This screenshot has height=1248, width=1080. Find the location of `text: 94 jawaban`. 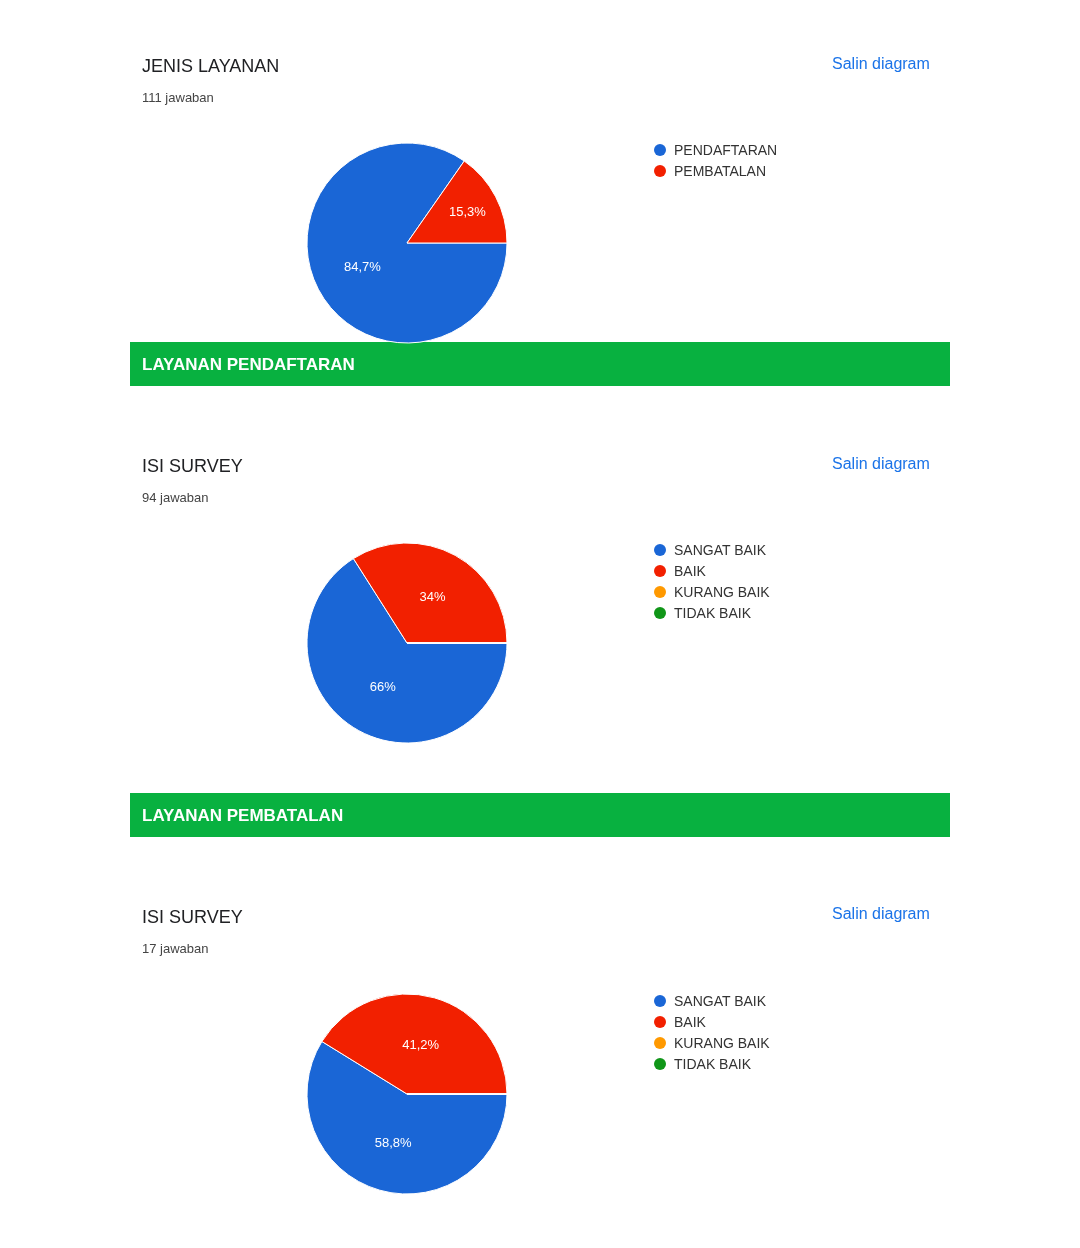

text: 94 jawaban is located at coordinates (175, 497).